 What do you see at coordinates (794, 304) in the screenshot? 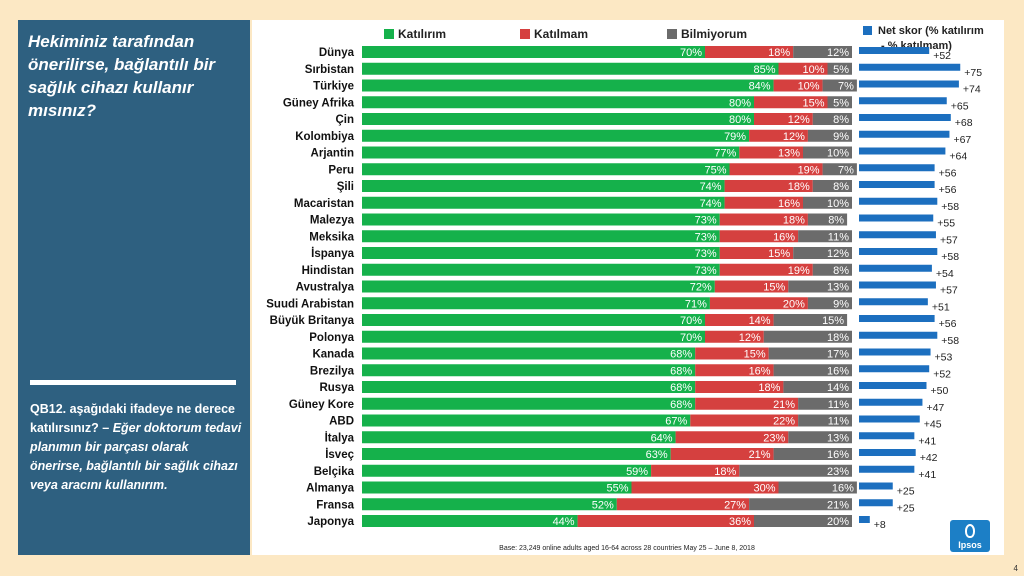
I see `data-label-disagree: 20%` at bounding box center [794, 304].